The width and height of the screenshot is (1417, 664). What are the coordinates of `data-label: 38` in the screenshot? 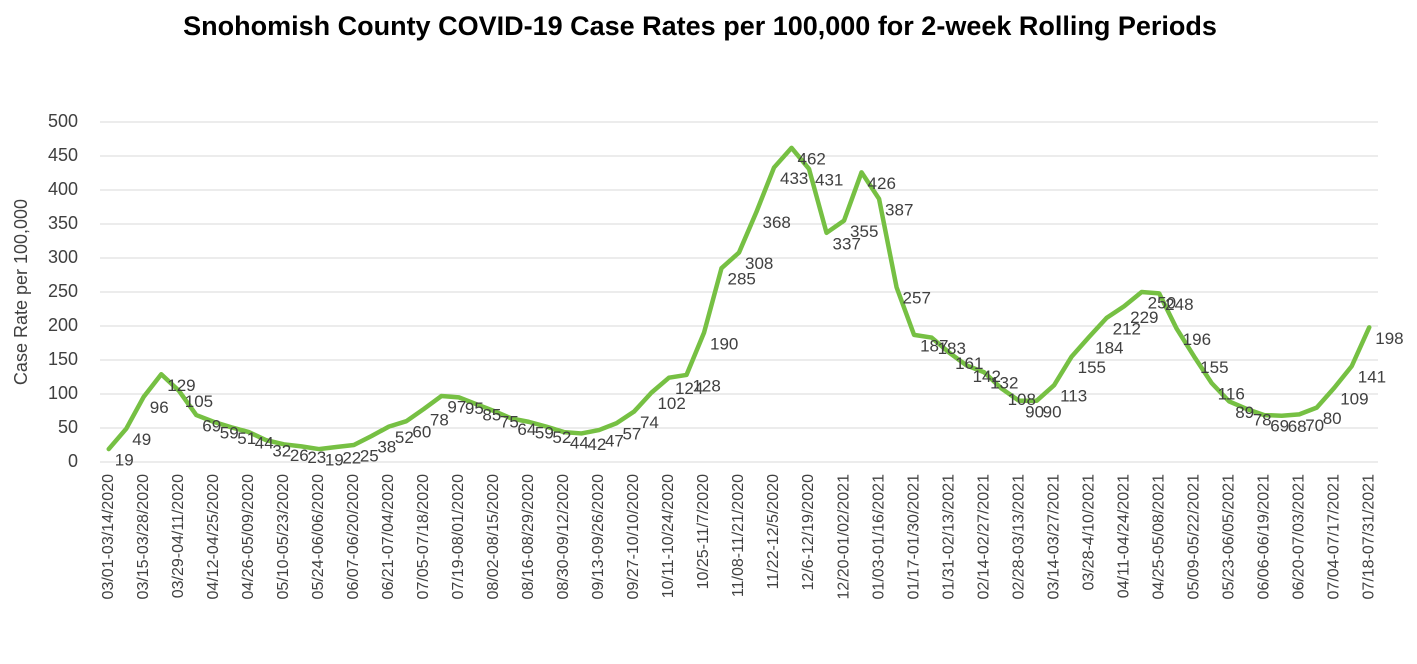 It's located at (386, 447).